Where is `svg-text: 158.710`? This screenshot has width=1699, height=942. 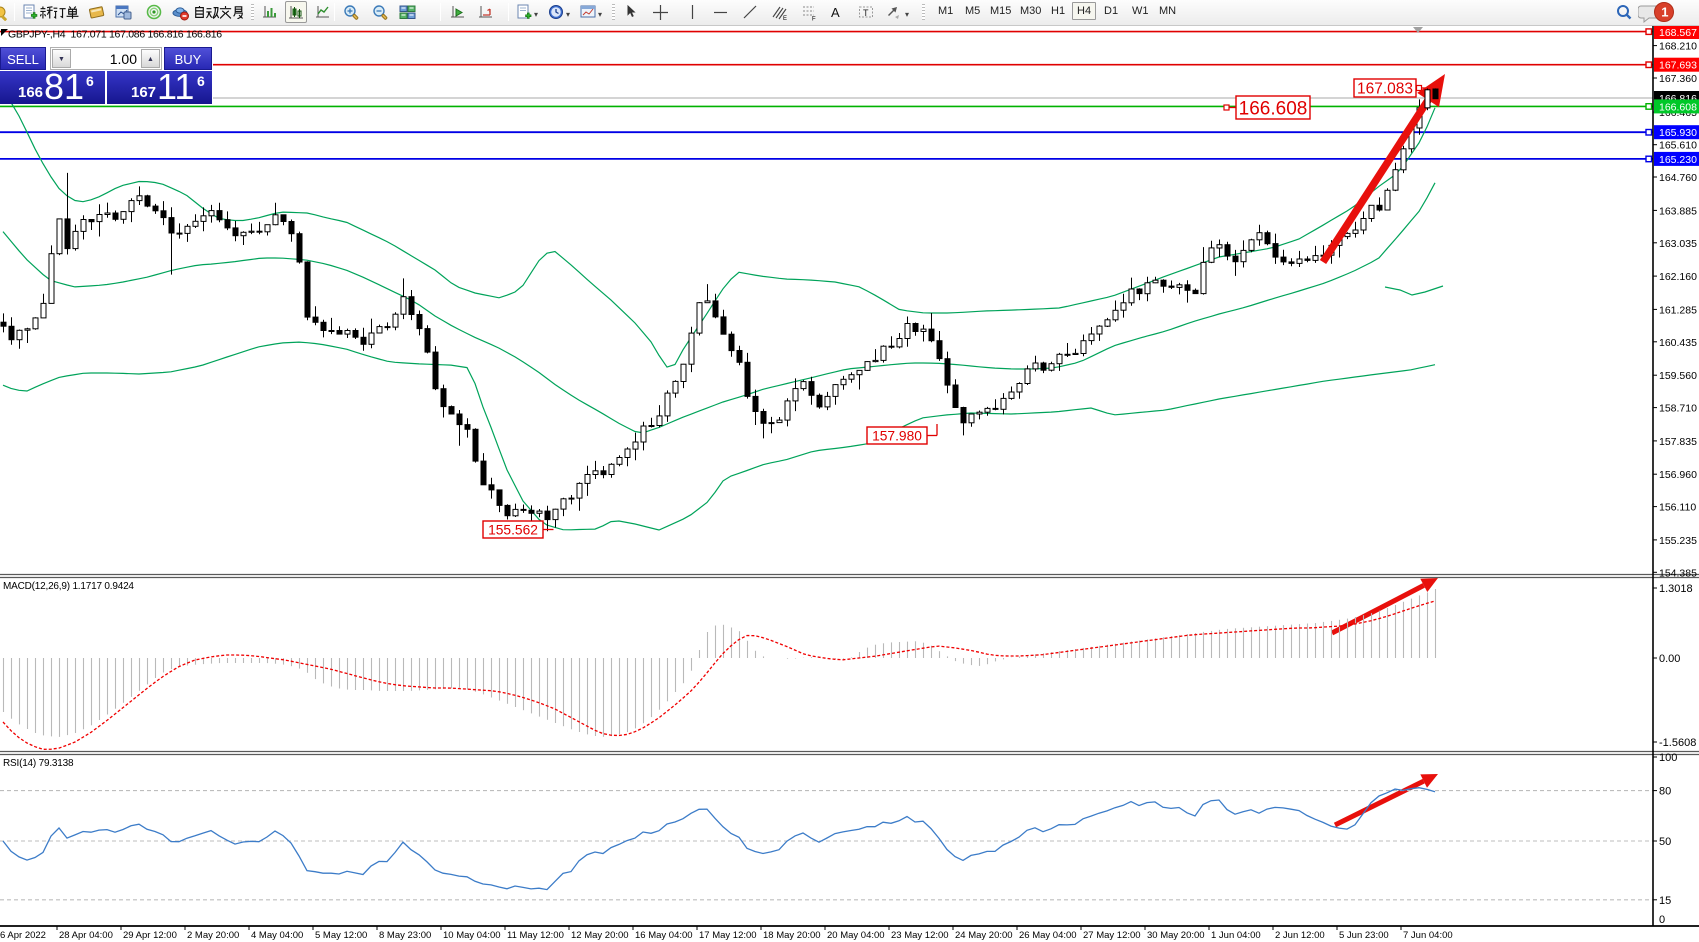 svg-text: 158.710 is located at coordinates (1678, 409).